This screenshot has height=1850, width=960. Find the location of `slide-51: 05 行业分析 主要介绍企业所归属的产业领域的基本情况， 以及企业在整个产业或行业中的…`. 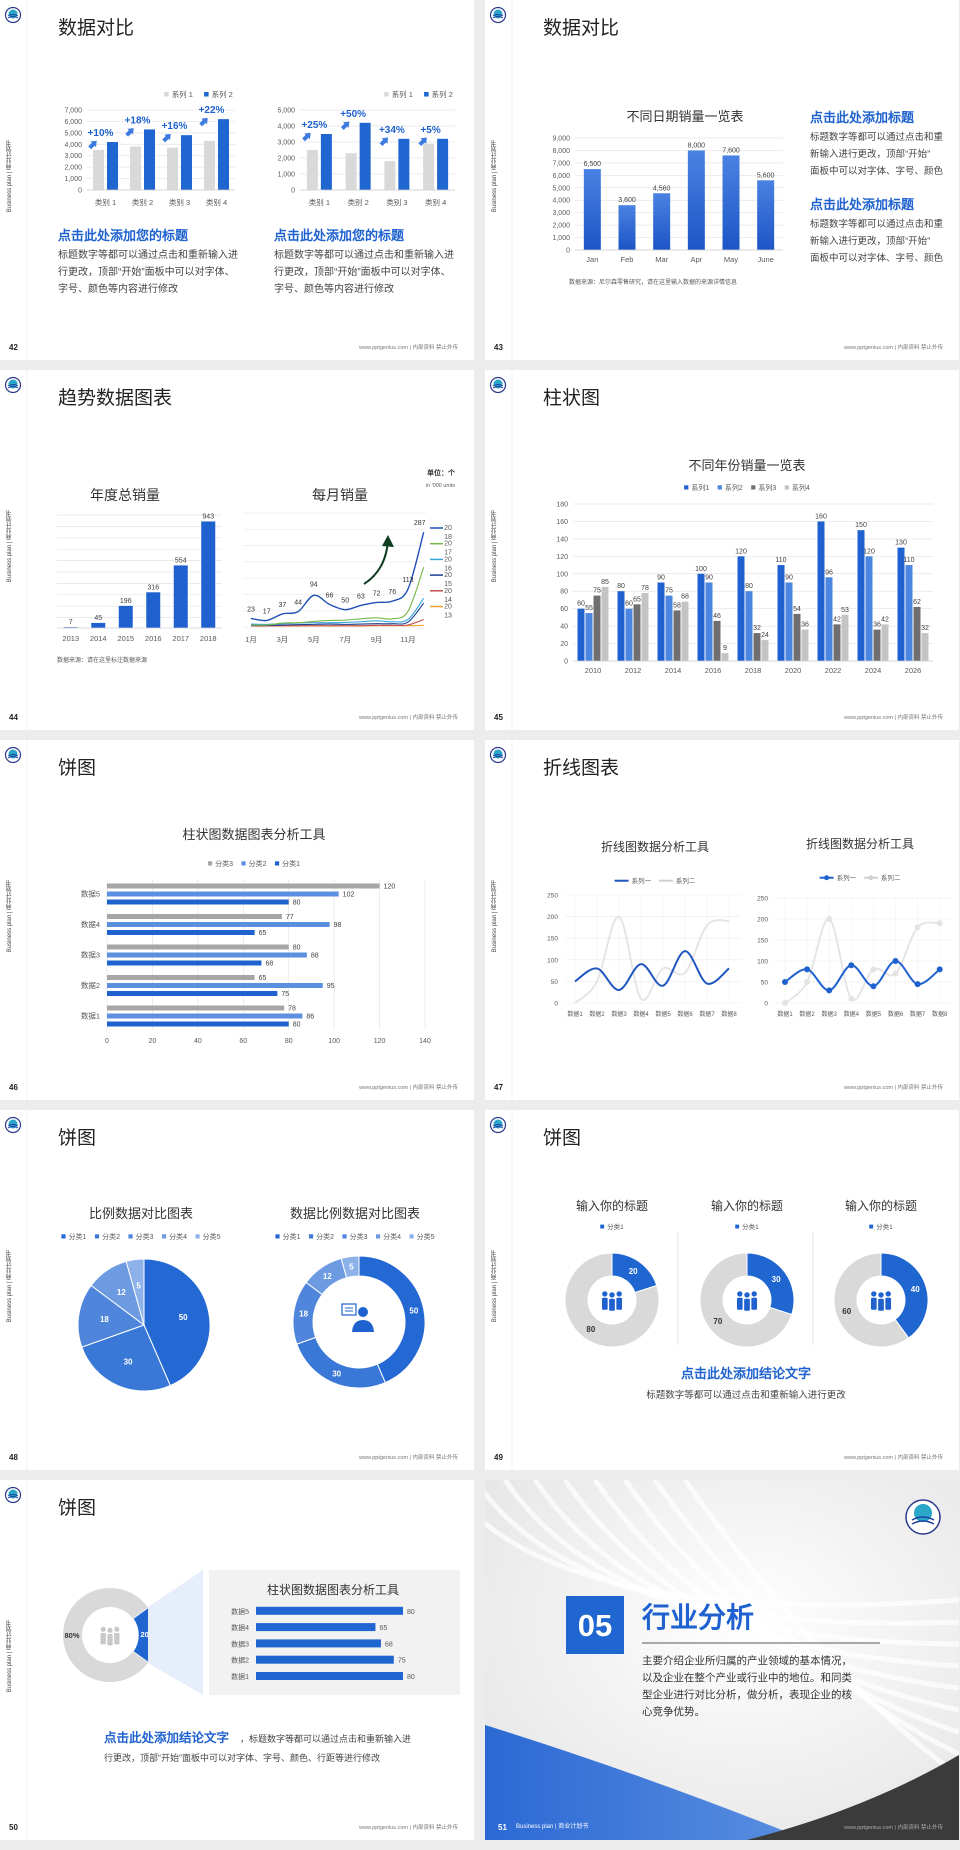

slide-51: 05 行业分析 主要介绍企业所归属的产业领域的基本情况， 以及企业在整个产业或行业中的… is located at coordinates (722, 1660).